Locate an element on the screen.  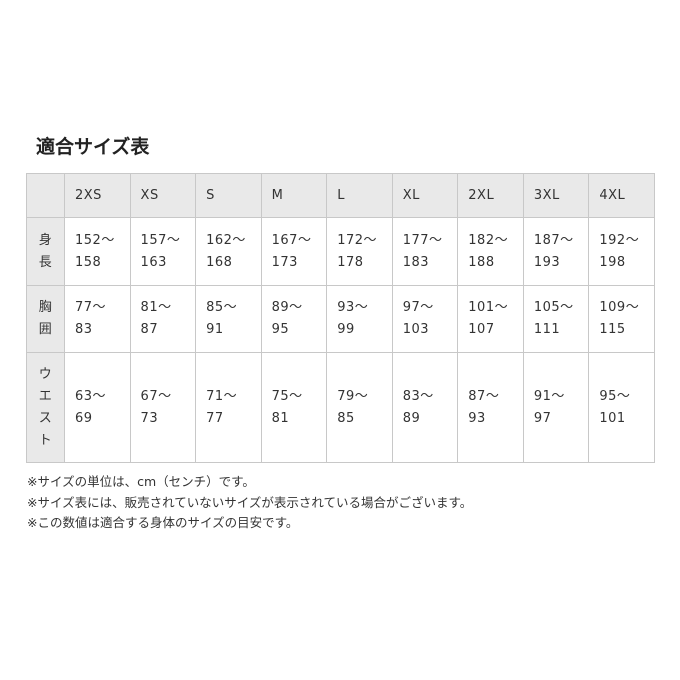
column-header: 3XL is located at coordinates (556, 195).